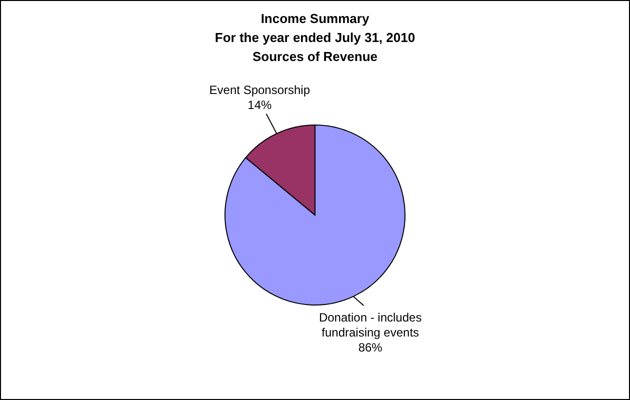 Image resolution: width=630 pixels, height=400 pixels. What do you see at coordinates (259, 89) in the screenshot?
I see `slice-label: Event Sponsorship` at bounding box center [259, 89].